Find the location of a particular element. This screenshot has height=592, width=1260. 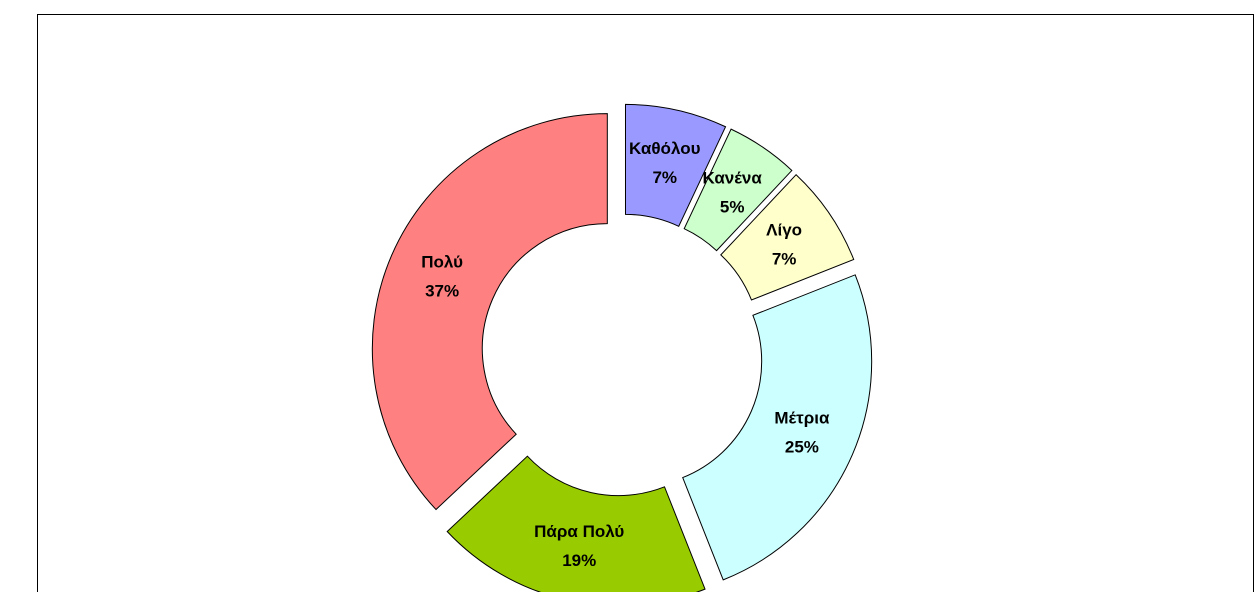

segment-value-label: 25% is located at coordinates (802, 446).